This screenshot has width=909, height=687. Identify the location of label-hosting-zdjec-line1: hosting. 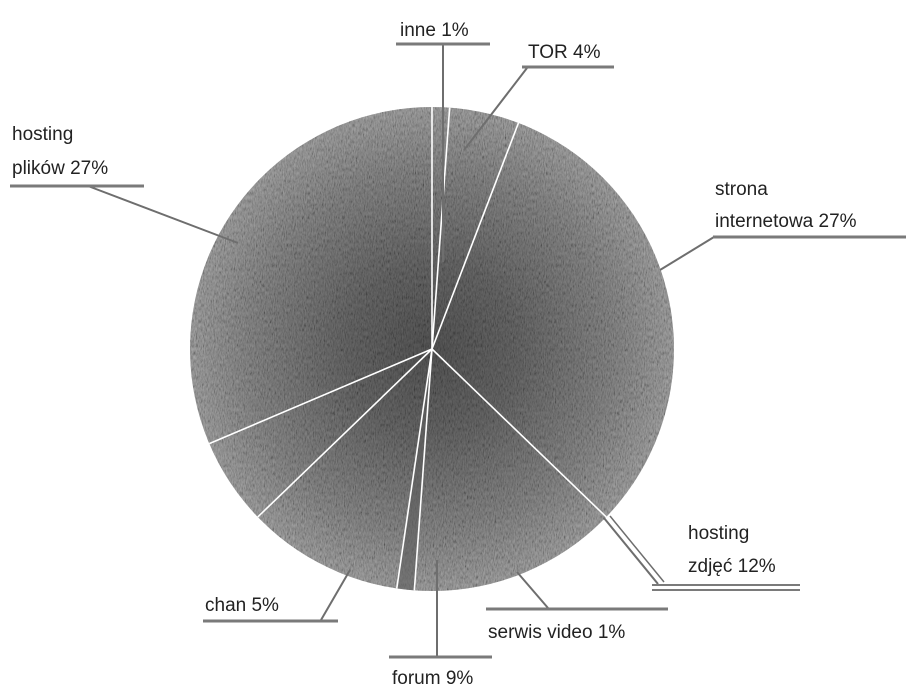
(718, 533).